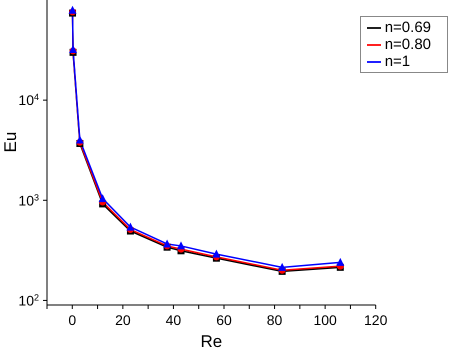 This screenshot has width=474, height=349. What do you see at coordinates (211, 340) in the screenshot?
I see `x-axis-title: Re` at bounding box center [211, 340].